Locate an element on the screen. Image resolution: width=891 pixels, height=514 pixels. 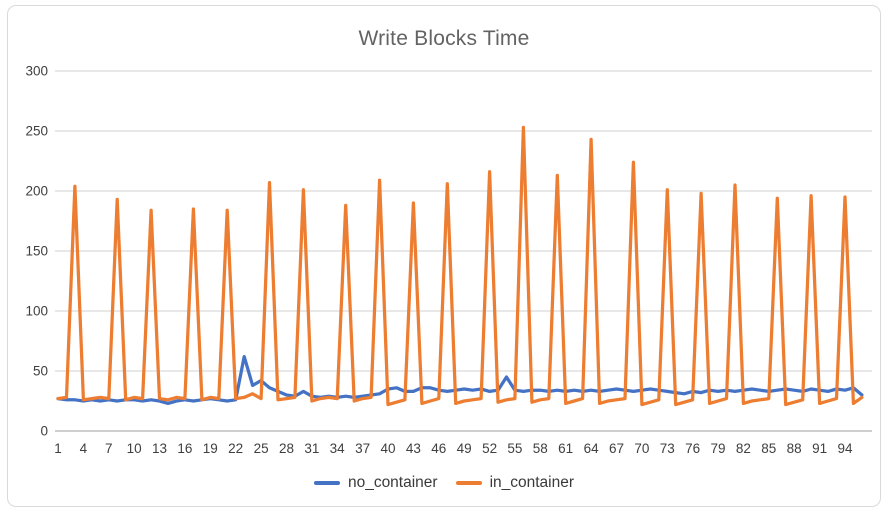
x-tick-label-91: 91 is located at coordinates (819, 448).